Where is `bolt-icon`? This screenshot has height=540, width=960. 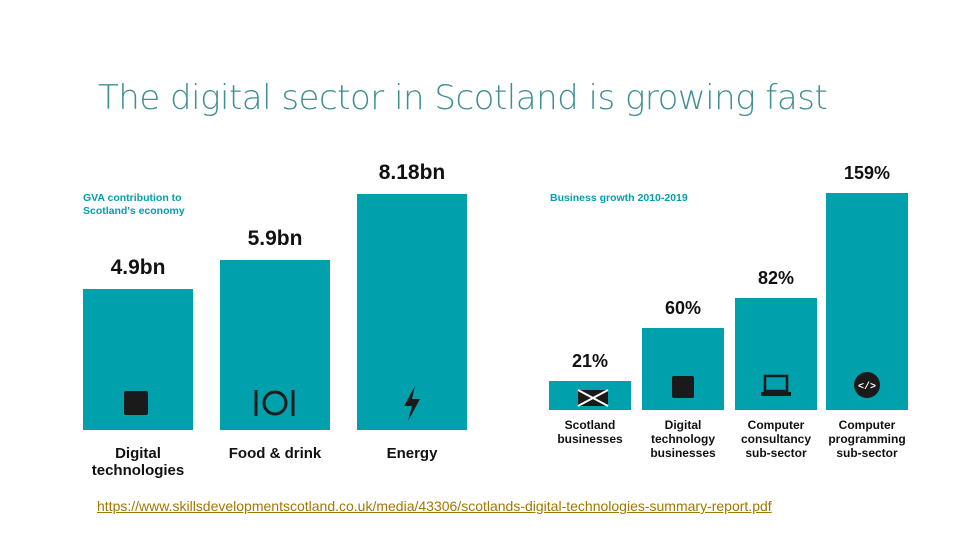
bolt-icon is located at coordinates (412, 403).